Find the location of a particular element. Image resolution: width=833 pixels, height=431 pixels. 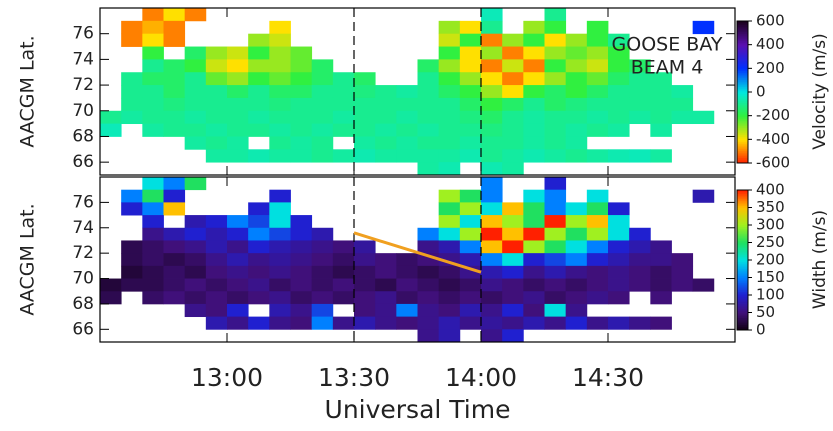

colorbar-tick-label: 100 is located at coordinates (770, 295).